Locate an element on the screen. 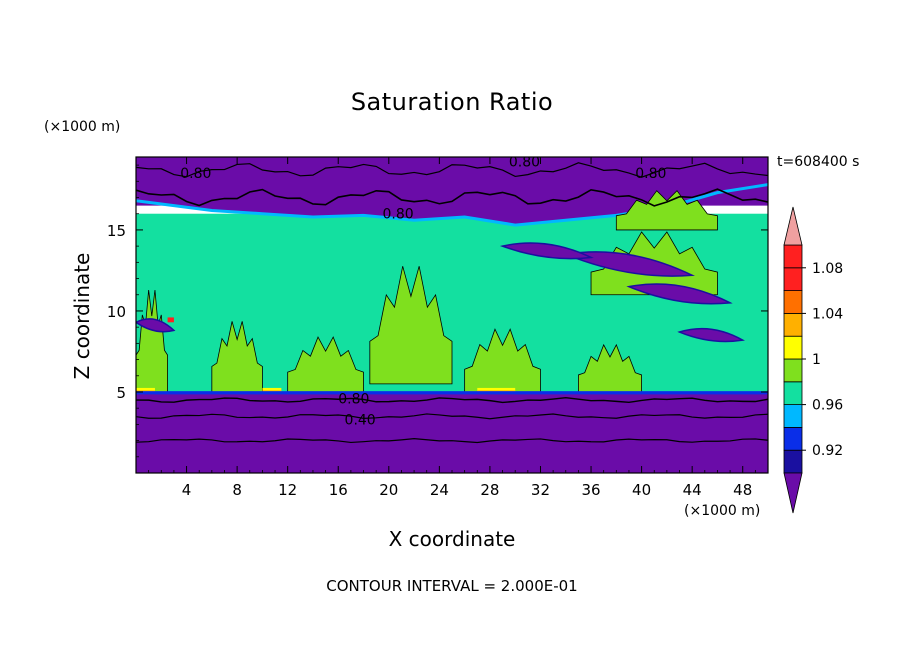  x-tick-label: 32 is located at coordinates (540, 490).